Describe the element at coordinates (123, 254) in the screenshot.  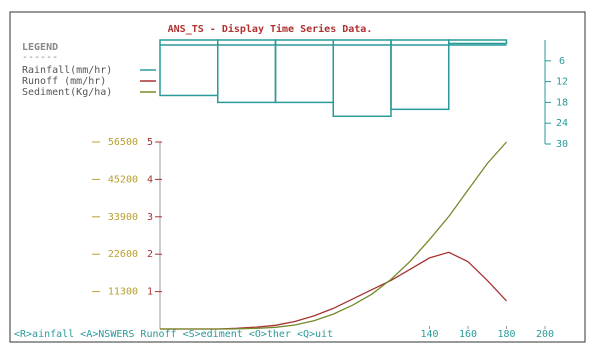
I see `y2-tick-label: 22600` at that location.